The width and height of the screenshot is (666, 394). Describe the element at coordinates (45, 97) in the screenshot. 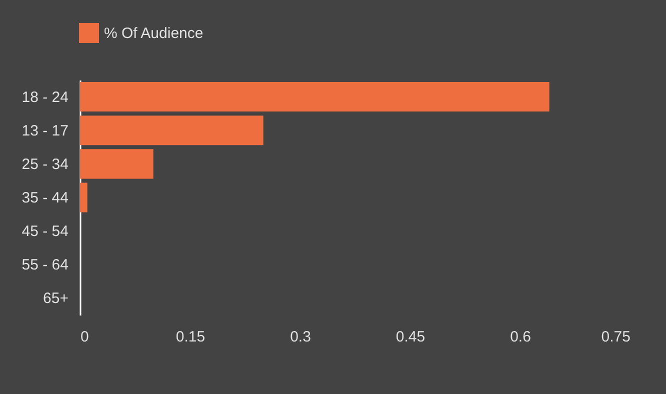

I see `y-tick-label: 18 - 24` at that location.